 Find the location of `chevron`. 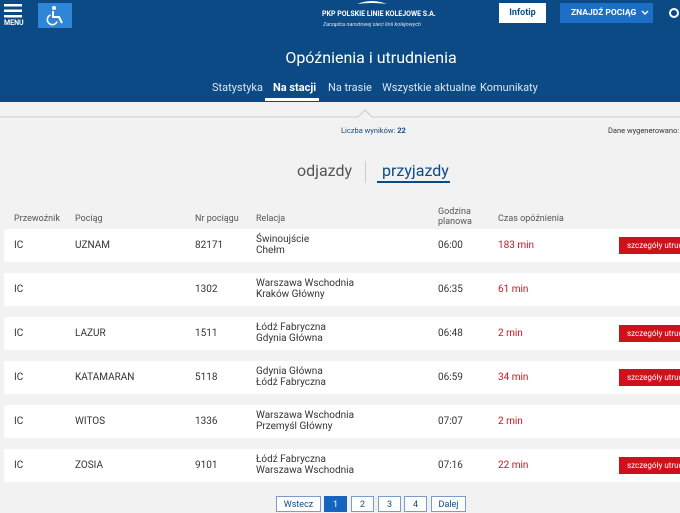

chevron is located at coordinates (645, 12).